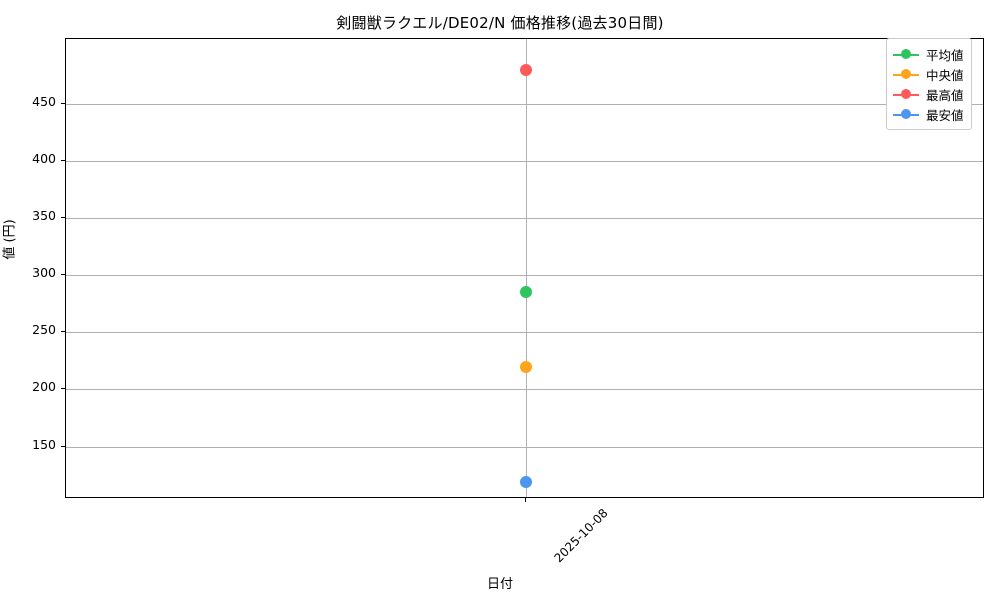  I want to click on legend-label: 平均値, so click(945, 55).